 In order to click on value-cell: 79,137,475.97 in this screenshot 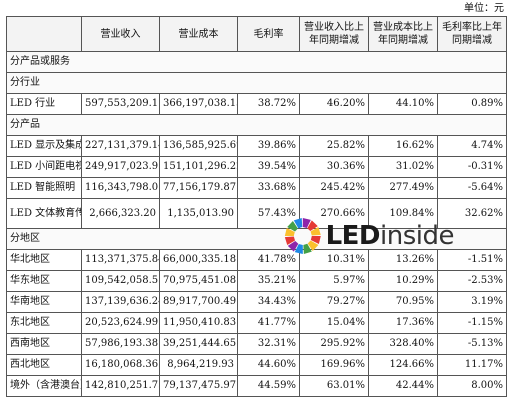, I will do `click(198, 386)`.